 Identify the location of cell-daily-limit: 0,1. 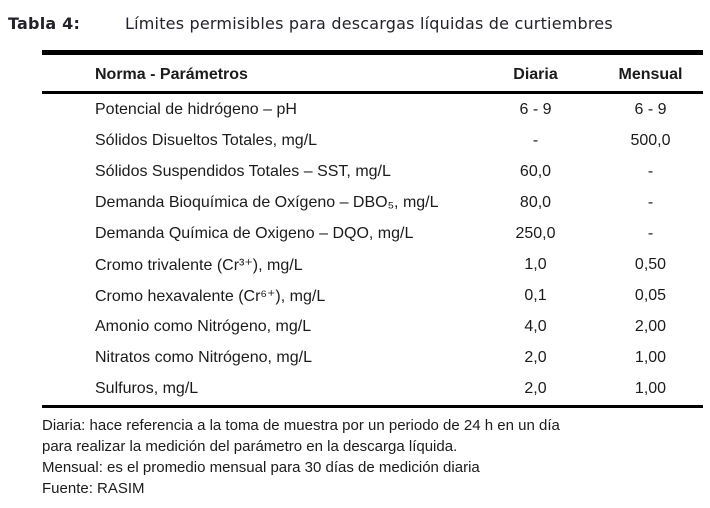
(535, 296).